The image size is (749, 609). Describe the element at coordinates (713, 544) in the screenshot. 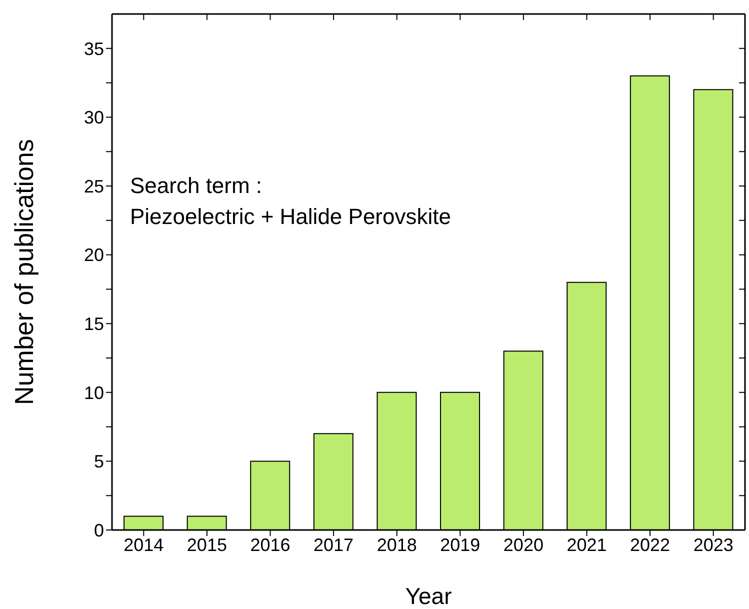

I see `x-tick-label: 2023` at that location.